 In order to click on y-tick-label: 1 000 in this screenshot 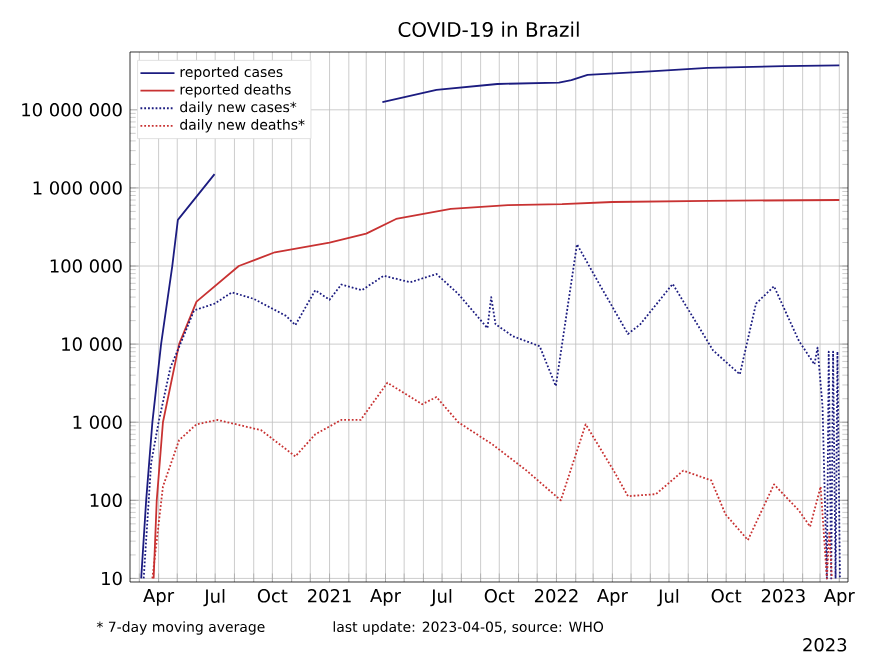, I will do `click(97, 422)`.